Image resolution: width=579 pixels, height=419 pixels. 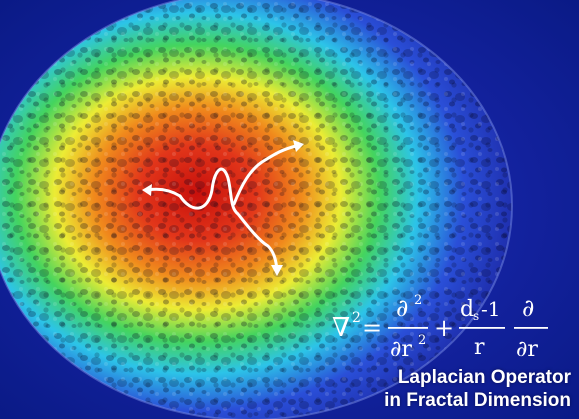 What do you see at coordinates (147, 190) in the screenshot?
I see `arrowhead-left` at bounding box center [147, 190].